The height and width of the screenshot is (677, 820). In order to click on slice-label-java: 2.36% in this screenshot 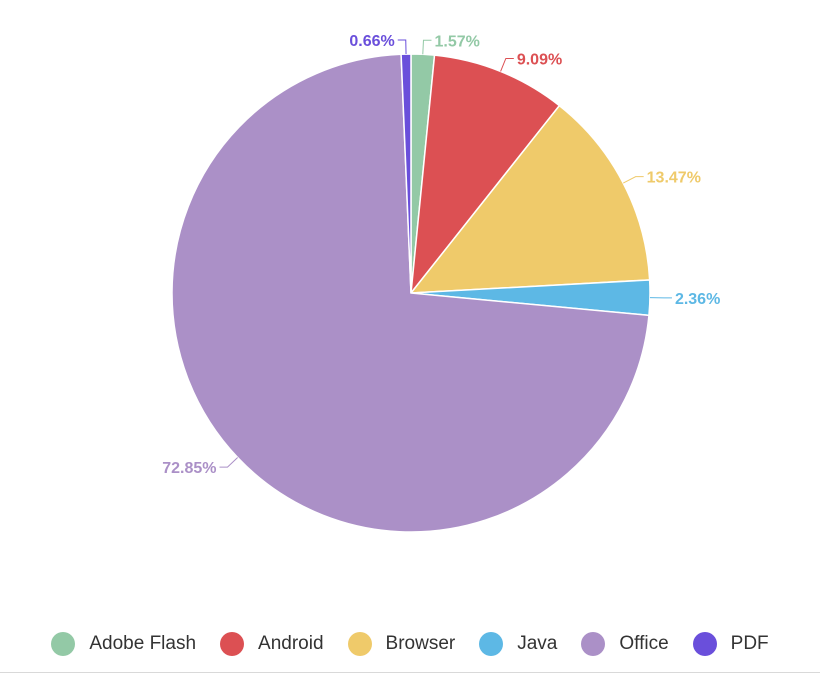, I will do `click(697, 299)`.